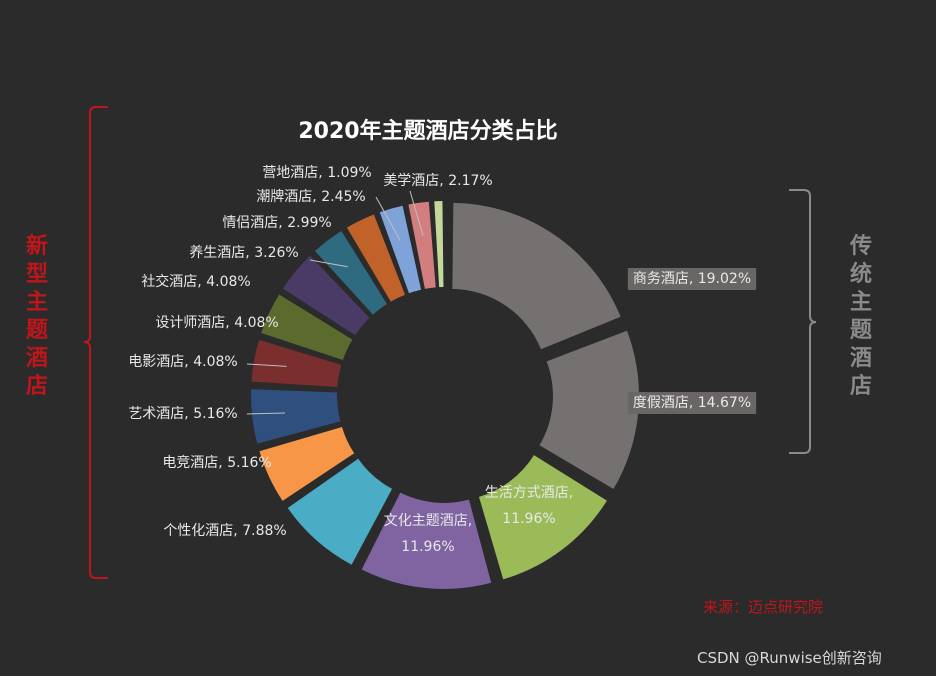 This screenshot has height=676, width=936. What do you see at coordinates (310, 196) in the screenshot?
I see `data-label--: 潮牌酒店, 2.45%` at bounding box center [310, 196].